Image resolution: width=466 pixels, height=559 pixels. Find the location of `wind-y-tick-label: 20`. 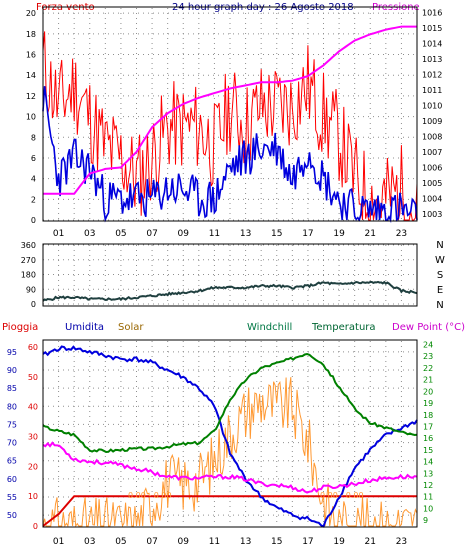

wind-y-tick-label: 20 is located at coordinates (31, 13).